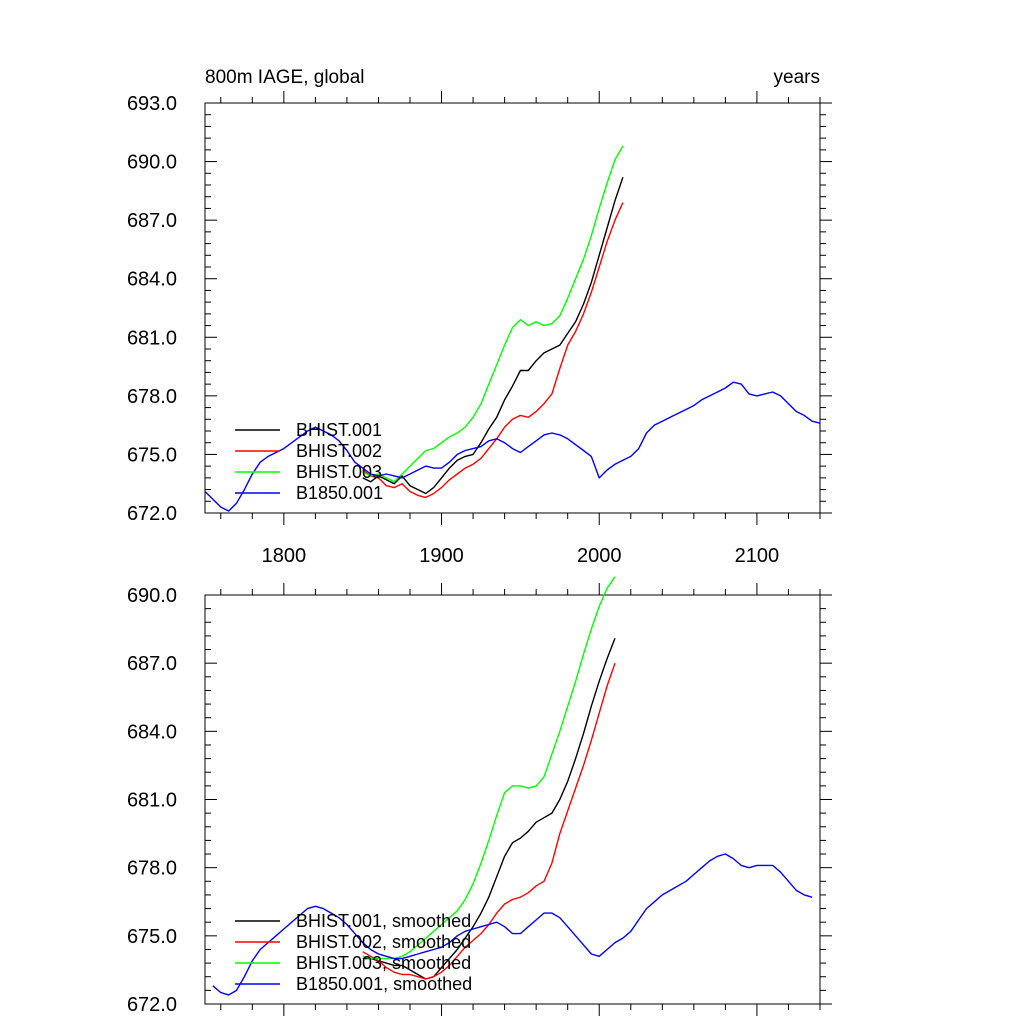 This screenshot has width=1024, height=1024. What do you see at coordinates (757, 556) in the screenshot?
I see `x-tick-label: 2100` at bounding box center [757, 556].